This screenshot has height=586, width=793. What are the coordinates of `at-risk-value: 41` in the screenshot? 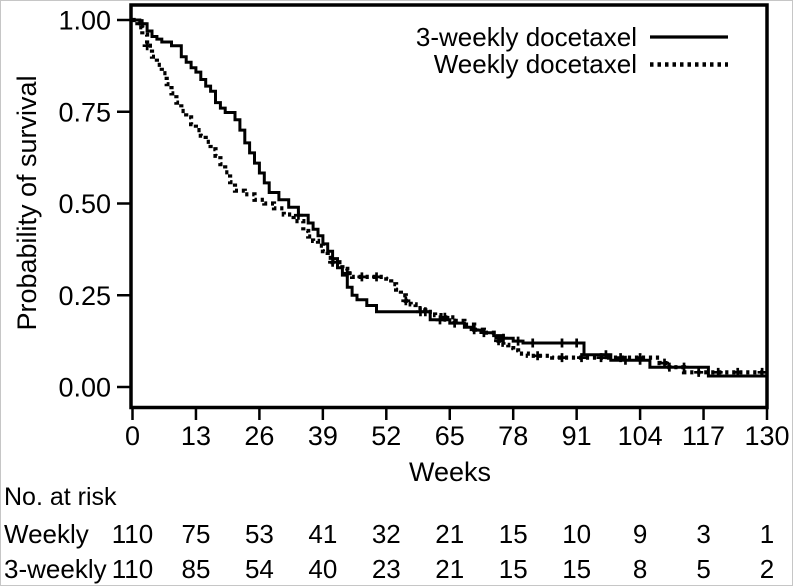 It's located at (322, 534).